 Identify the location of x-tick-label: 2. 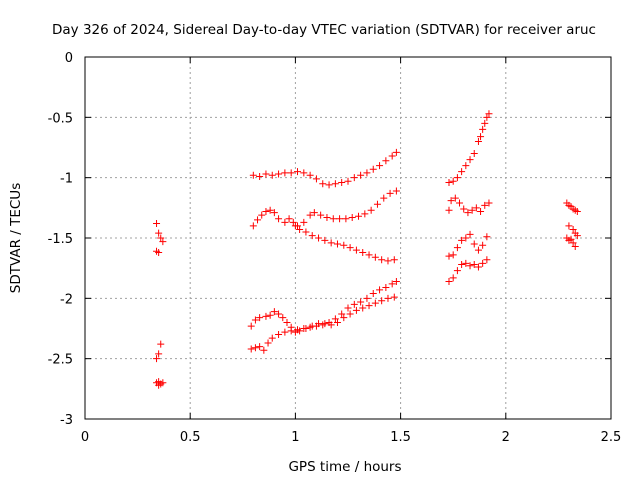
(506, 437).